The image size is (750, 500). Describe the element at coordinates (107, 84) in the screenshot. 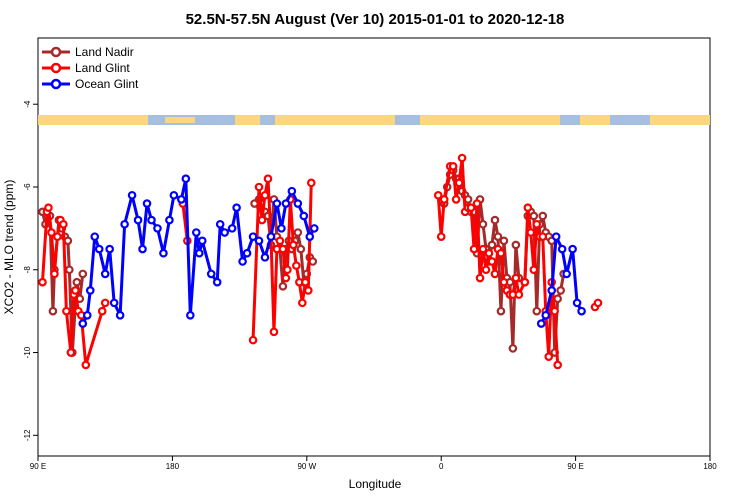

I see `legend-label-ocean-glint: Ocean Glint` at that location.